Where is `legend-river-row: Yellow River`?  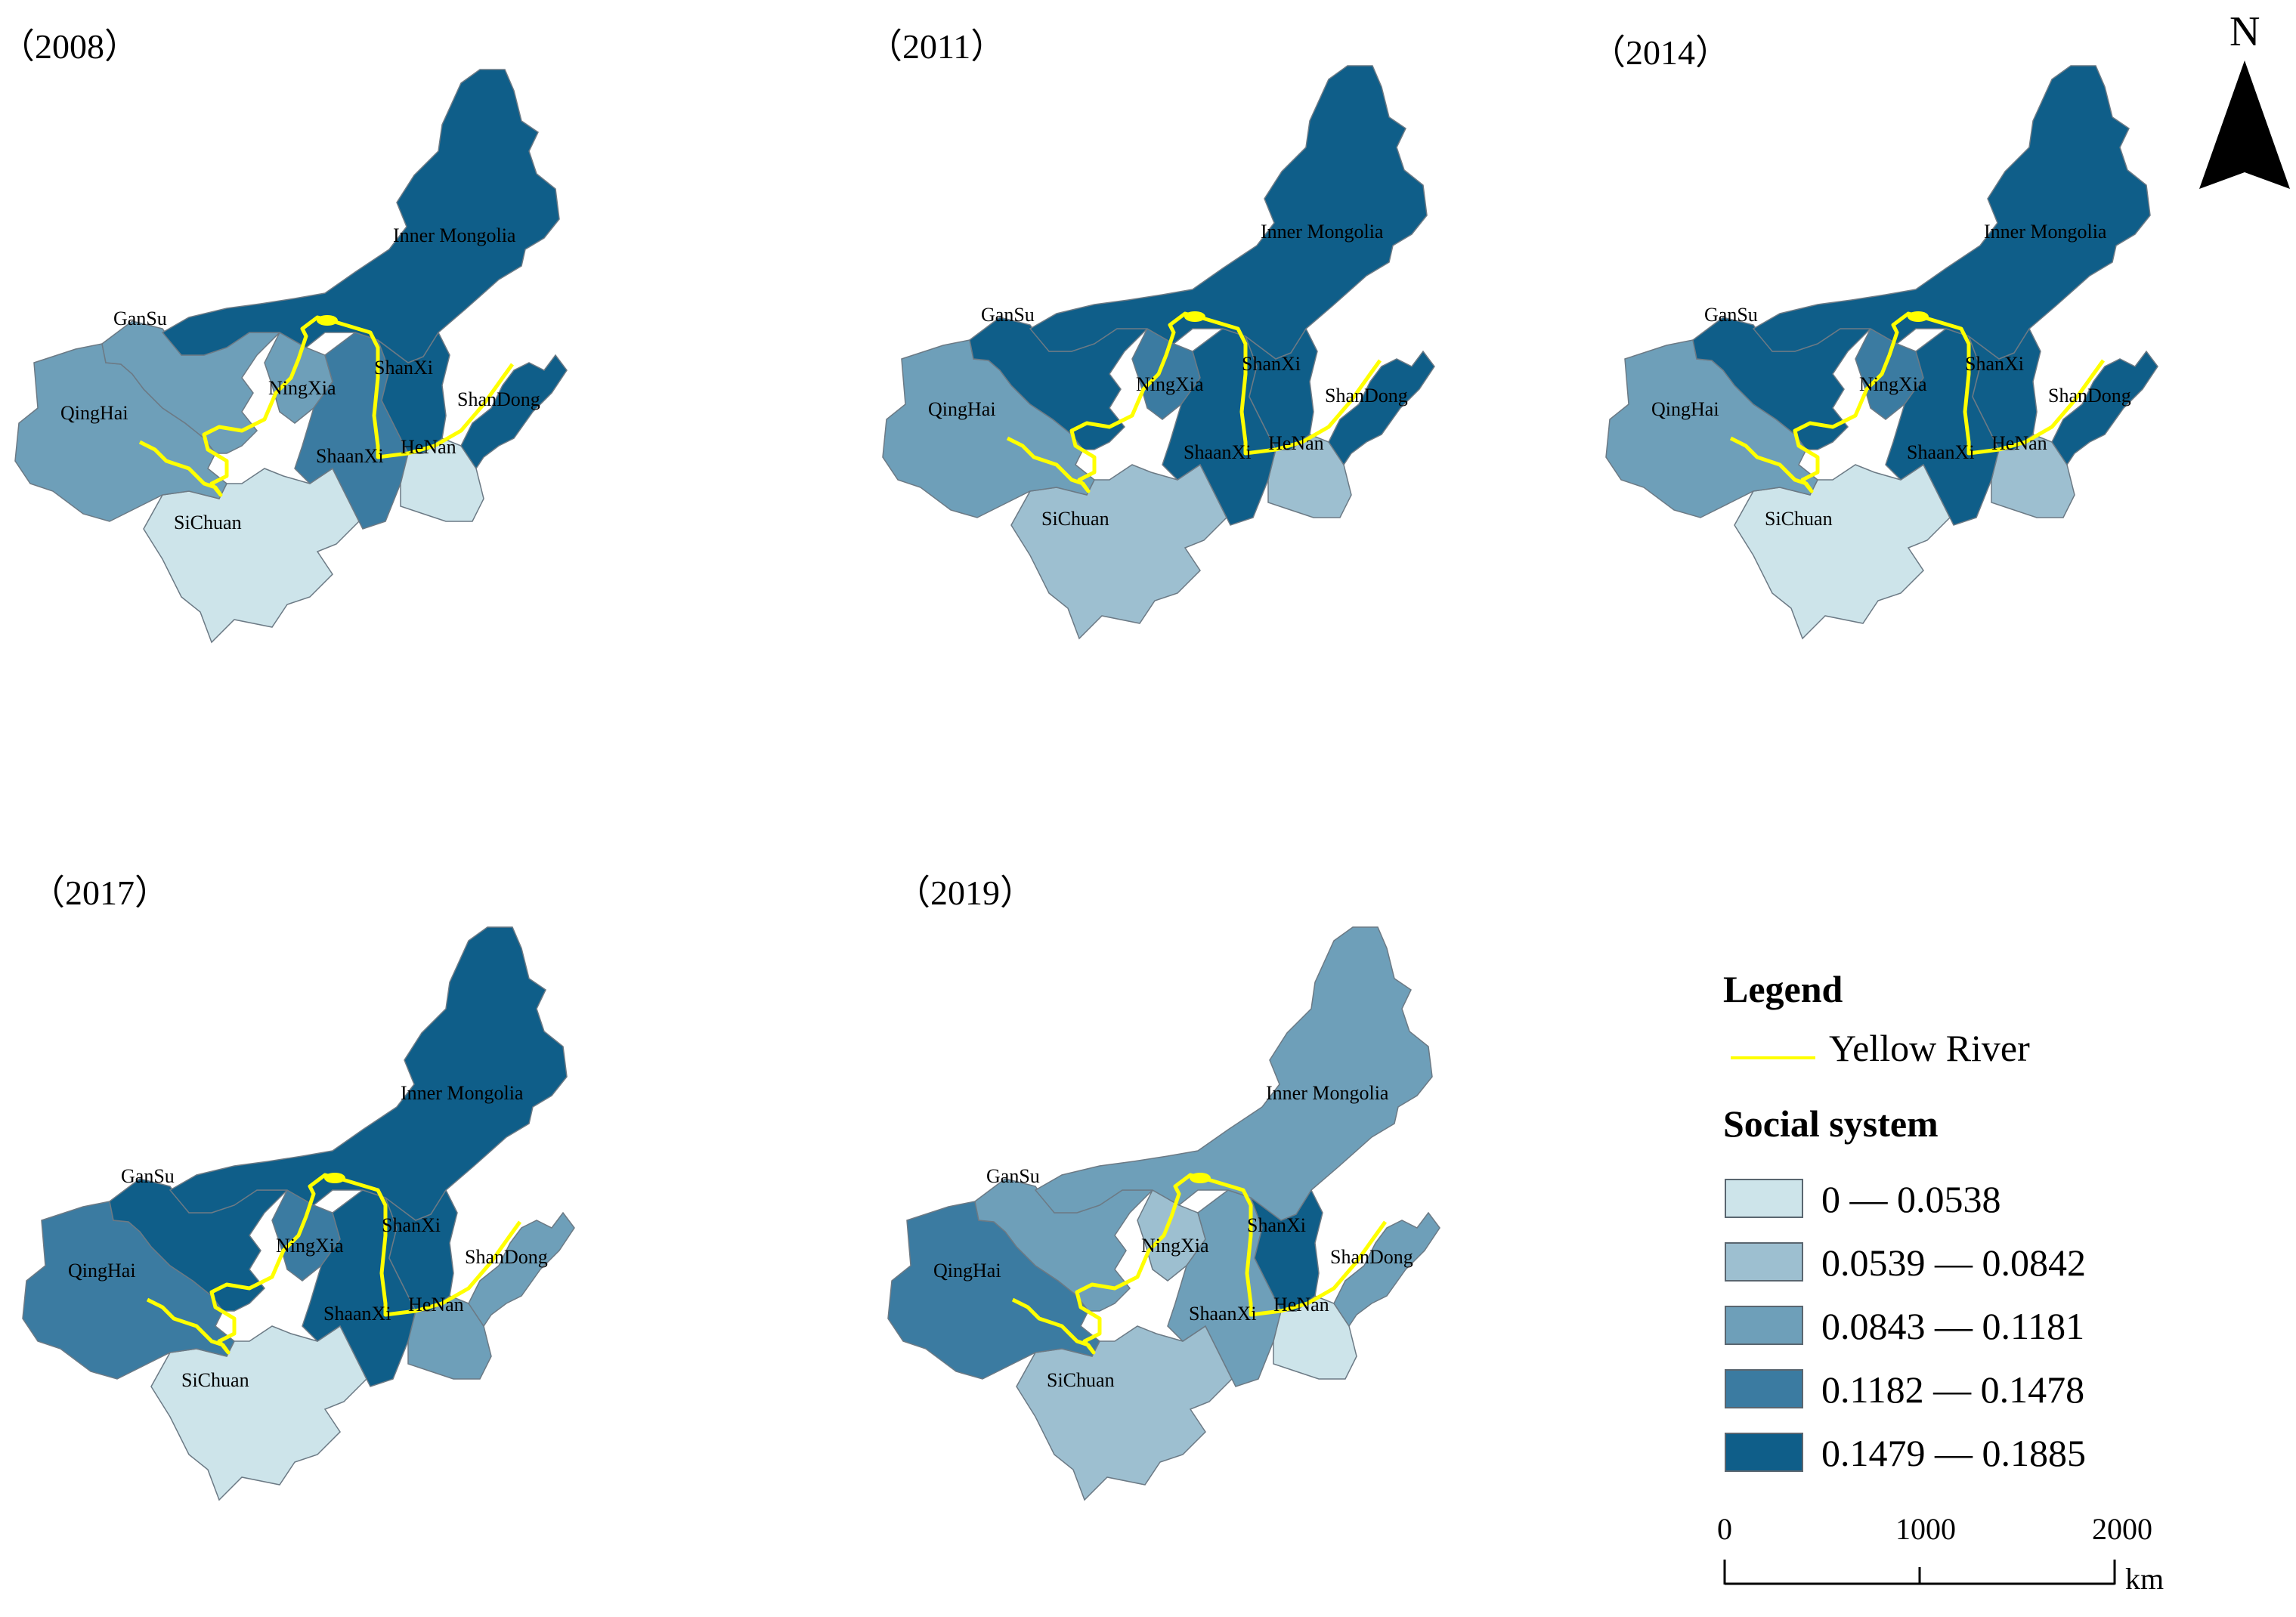 legend-river-row: Yellow River is located at coordinates (1950, 1051).